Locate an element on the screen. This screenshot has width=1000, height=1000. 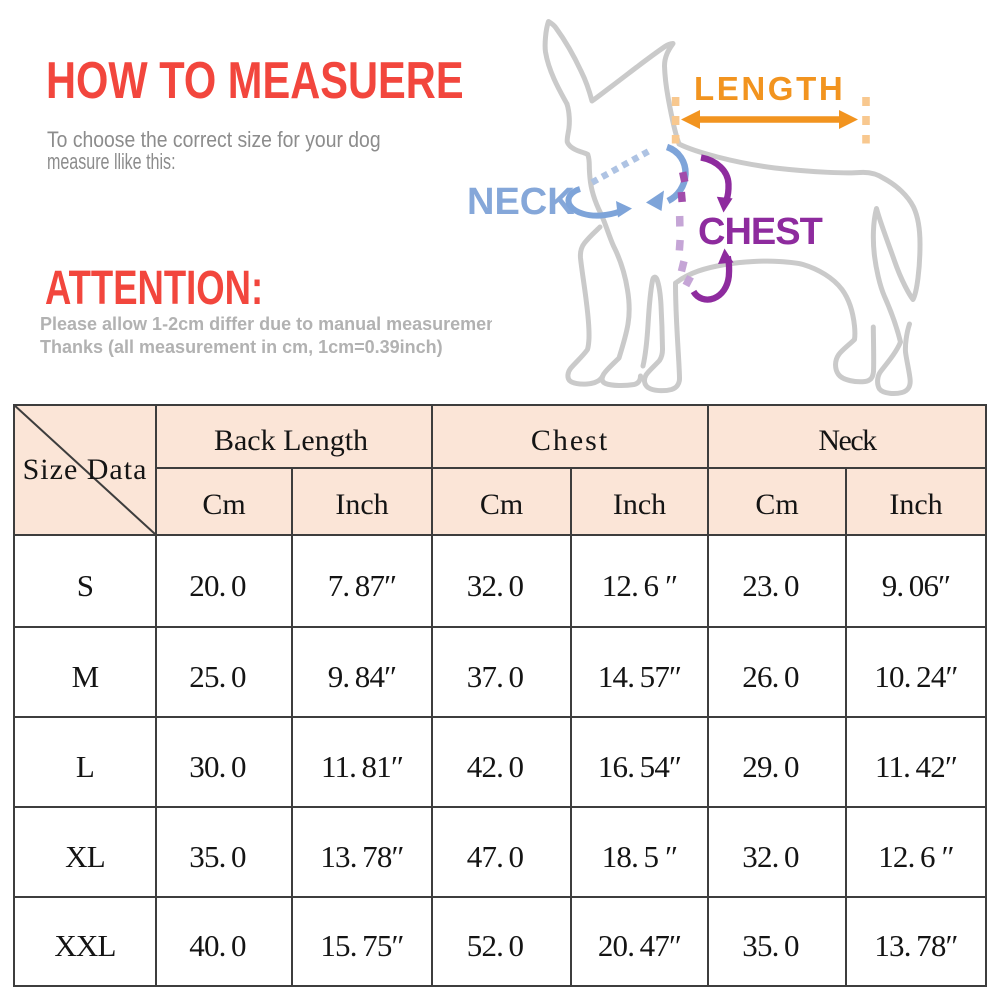
svg-text: LENGTH is located at coordinates (769, 88).